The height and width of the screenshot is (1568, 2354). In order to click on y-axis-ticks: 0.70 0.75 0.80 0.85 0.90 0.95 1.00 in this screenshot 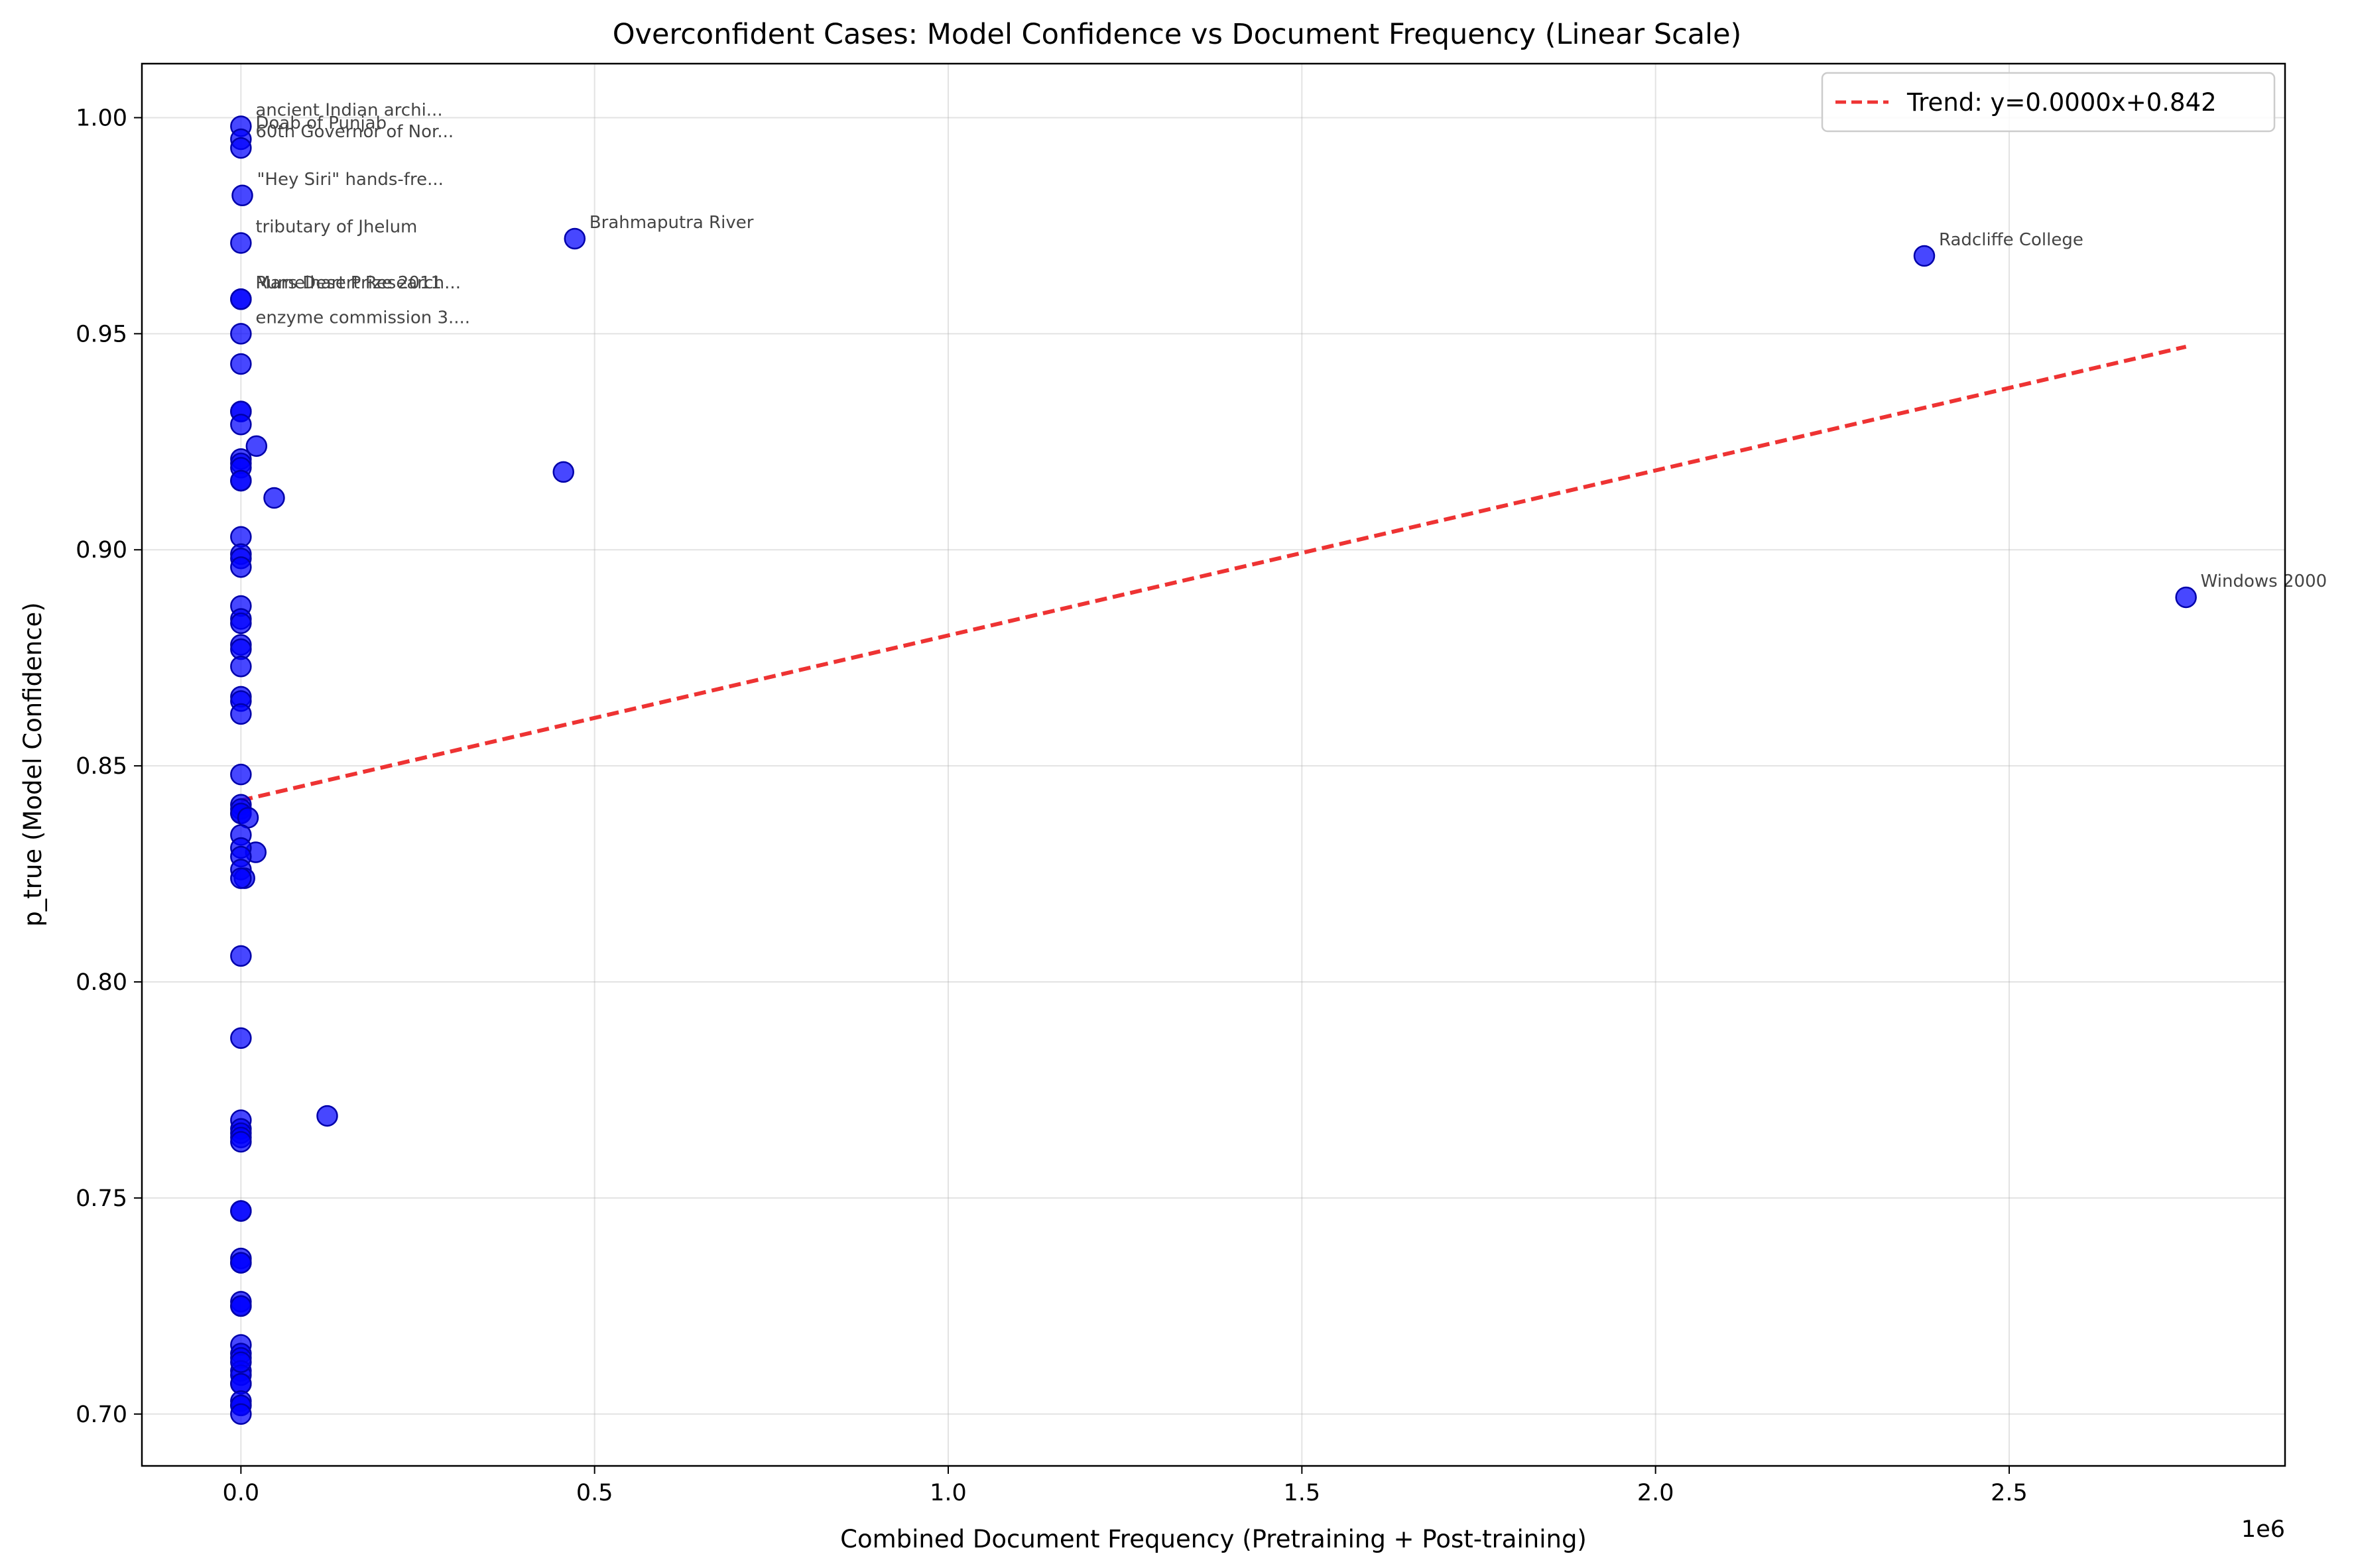, I will do `click(109, 766)`.